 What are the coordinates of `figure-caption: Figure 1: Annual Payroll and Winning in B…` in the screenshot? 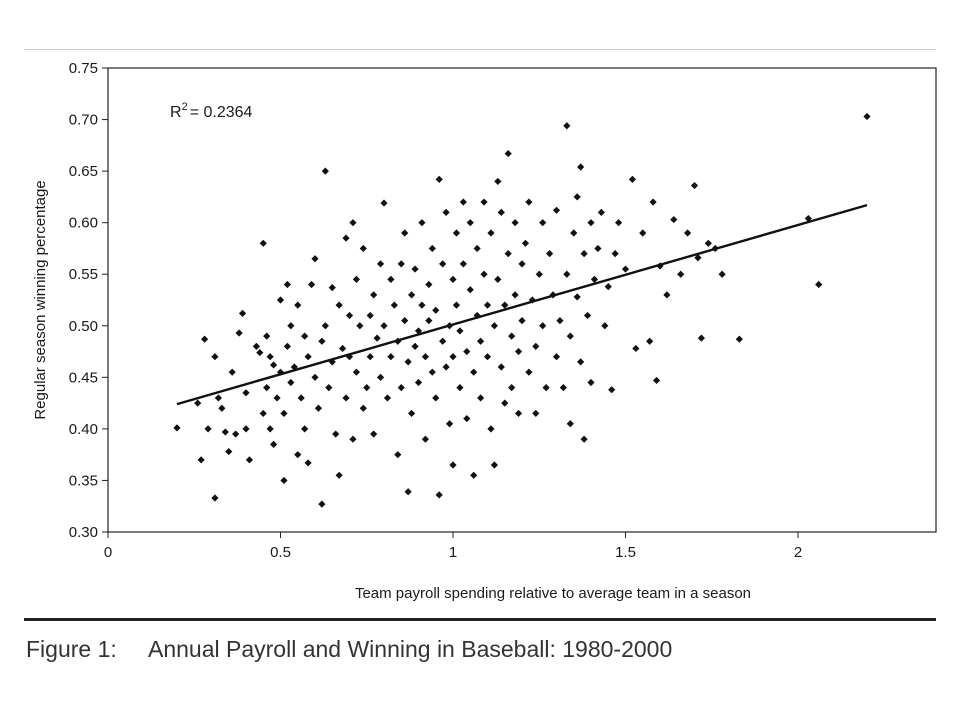 It's located at (476, 651).